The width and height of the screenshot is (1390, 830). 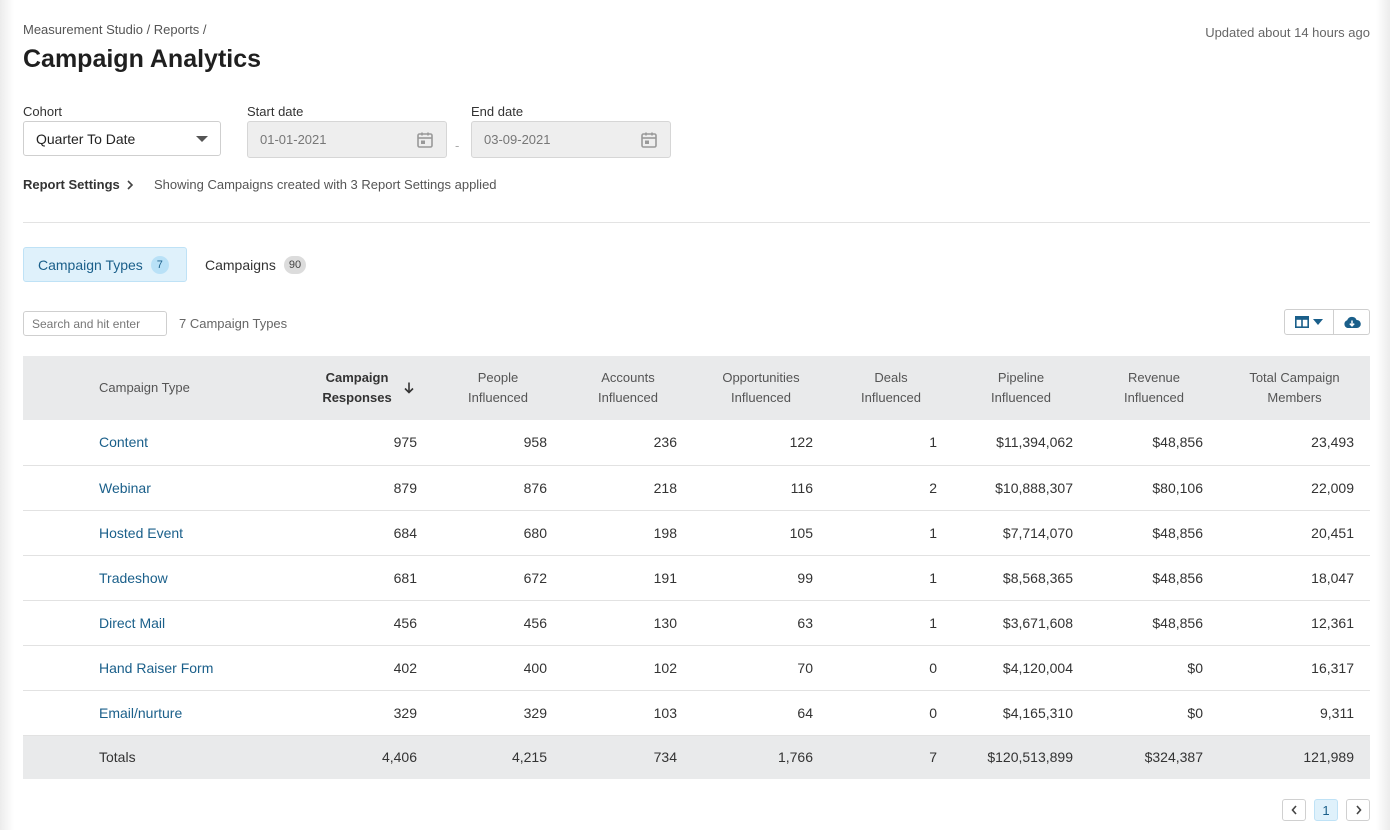 I want to click on col-header-campaign-type: Campaign Type, so click(x=163, y=388).